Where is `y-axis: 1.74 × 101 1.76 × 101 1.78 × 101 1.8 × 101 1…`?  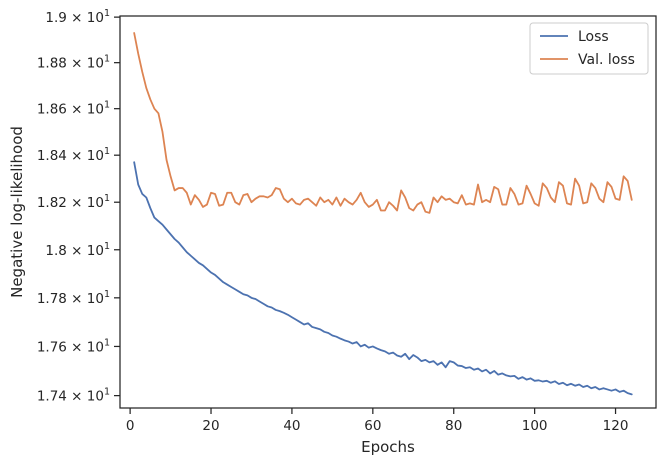
y-axis: 1.74 × 101 1.76 × 101 1.78 × 101 1.8 × 101 1… is located at coordinates (78, 206).